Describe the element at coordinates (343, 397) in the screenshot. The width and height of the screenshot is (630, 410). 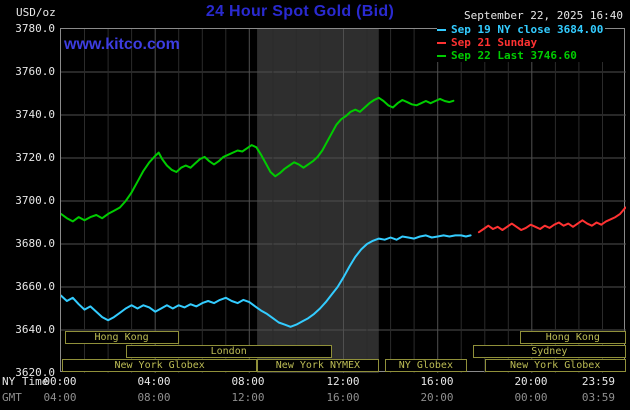
I see `x-axis-tick-label-gmt: 16:00` at that location.